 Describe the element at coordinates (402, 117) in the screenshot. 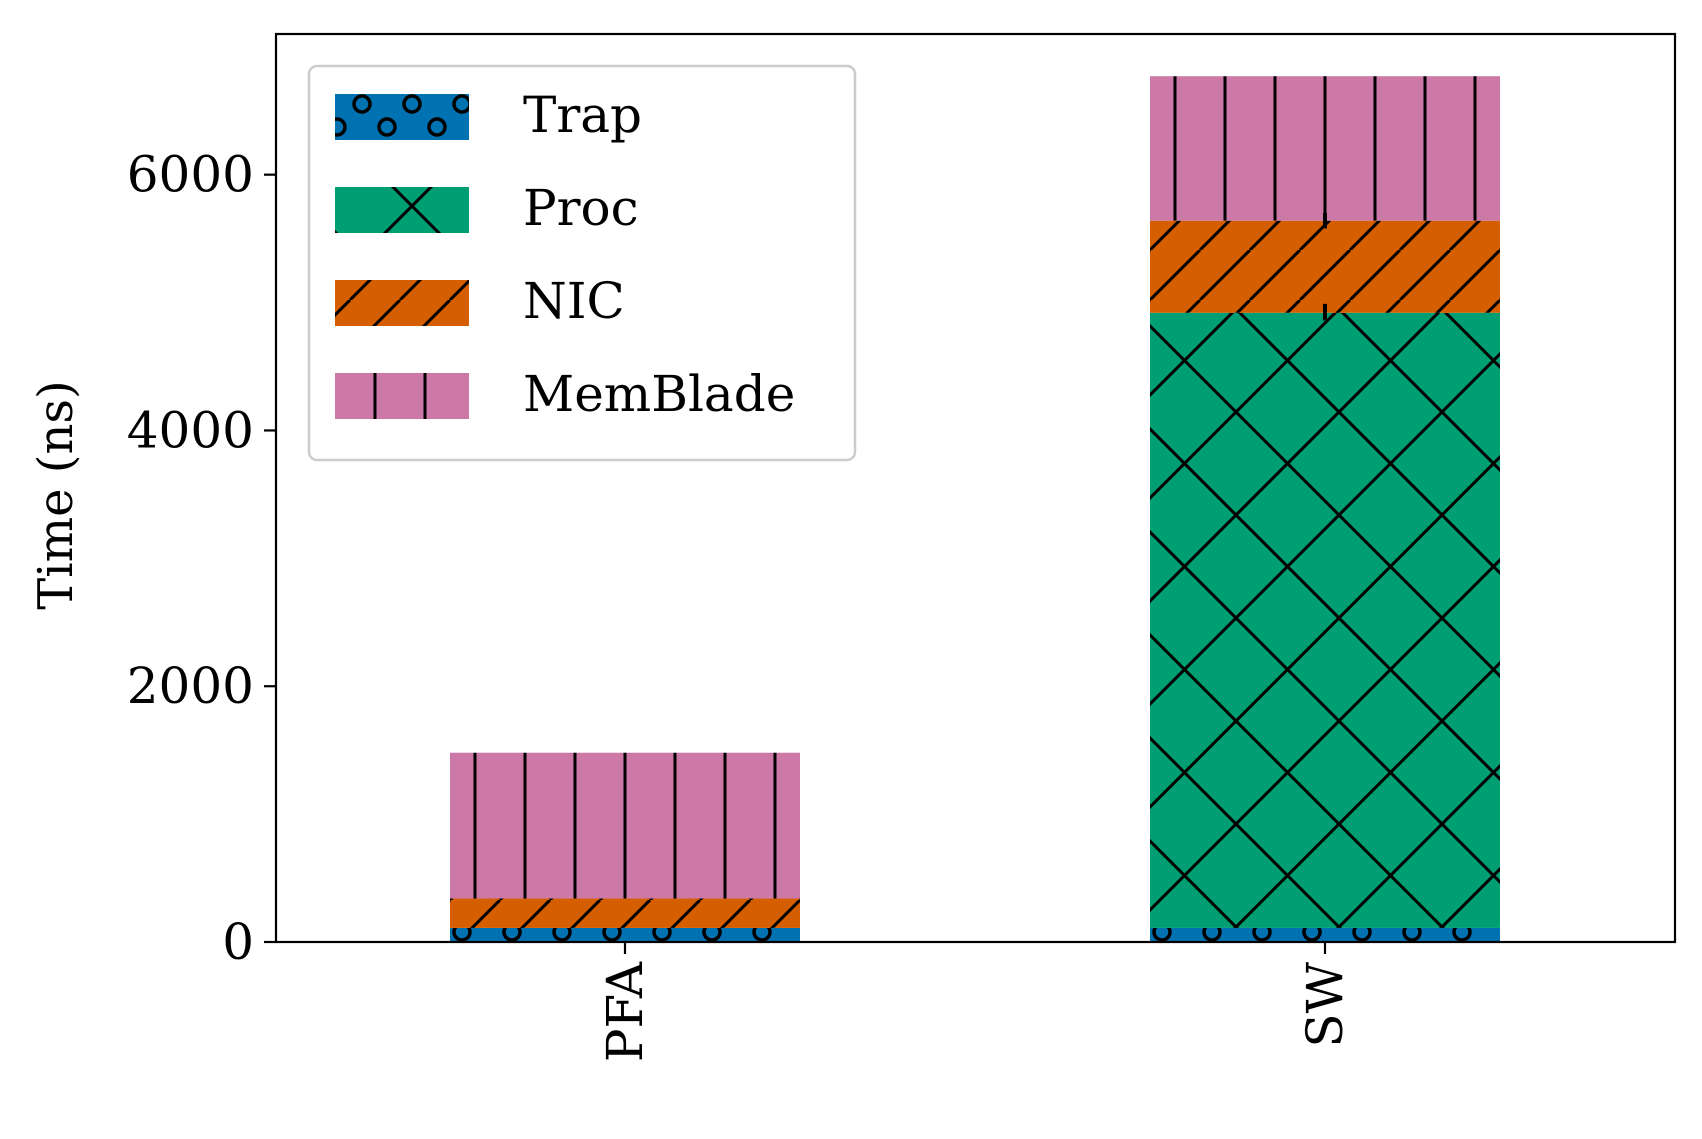

I see `legend-swatch-trap` at that location.